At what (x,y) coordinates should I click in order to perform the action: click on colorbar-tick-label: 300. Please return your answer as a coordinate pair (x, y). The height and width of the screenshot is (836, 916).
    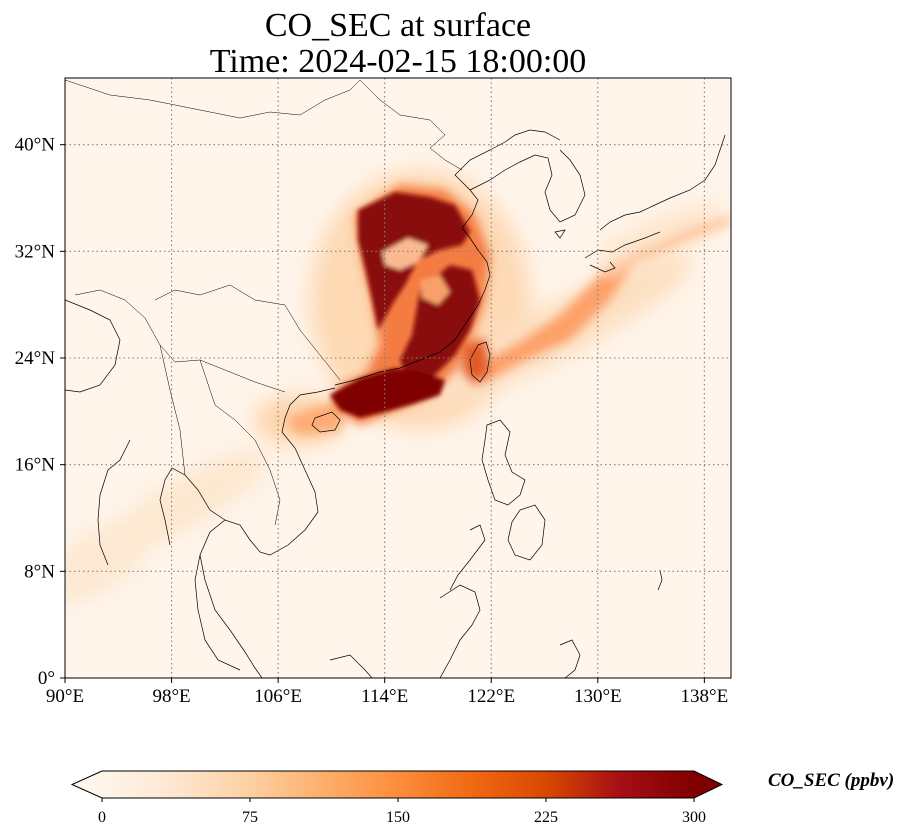
    Looking at the image, I should click on (694, 817).